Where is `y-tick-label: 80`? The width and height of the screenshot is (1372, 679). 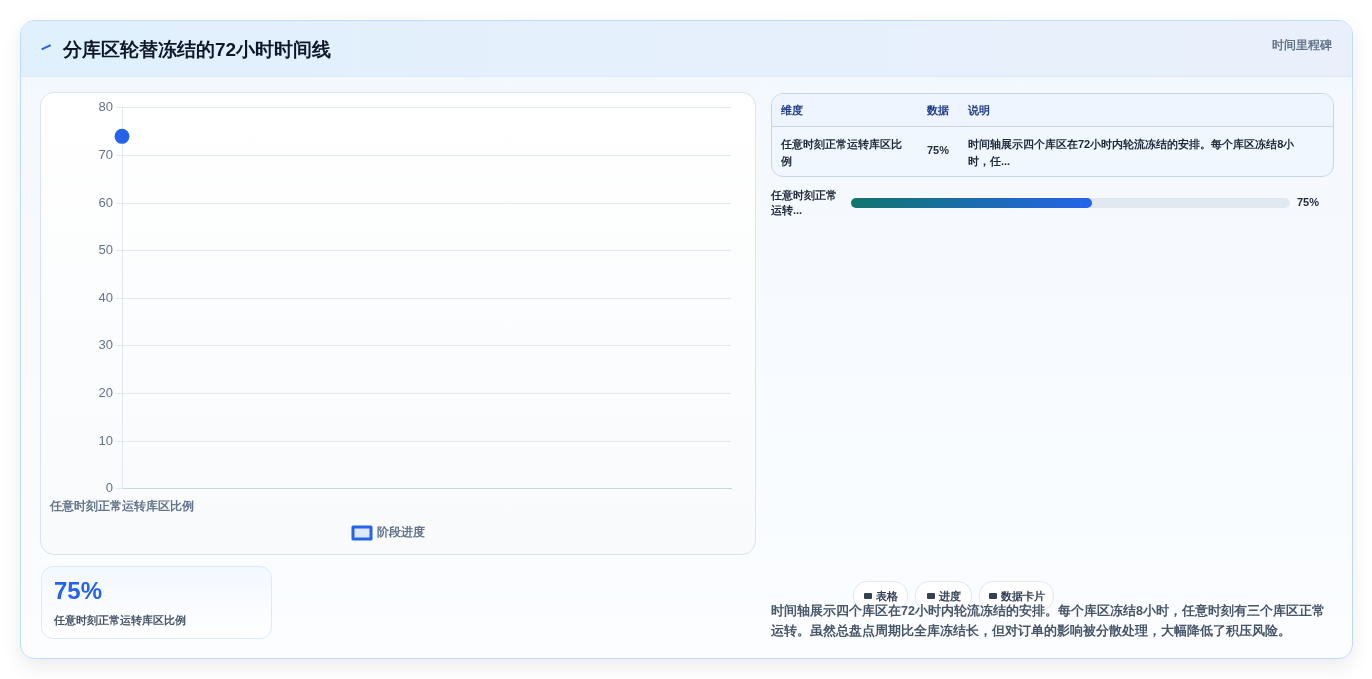 y-tick-label: 80 is located at coordinates (105, 107).